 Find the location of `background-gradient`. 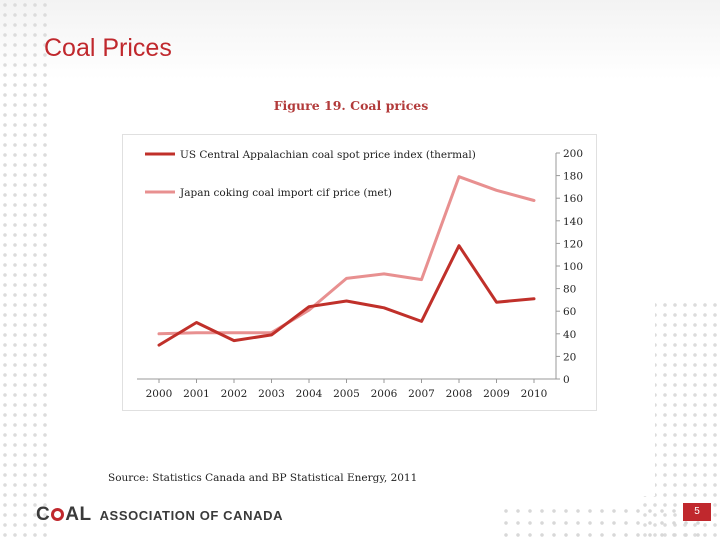

background-gradient is located at coordinates (360, 40).